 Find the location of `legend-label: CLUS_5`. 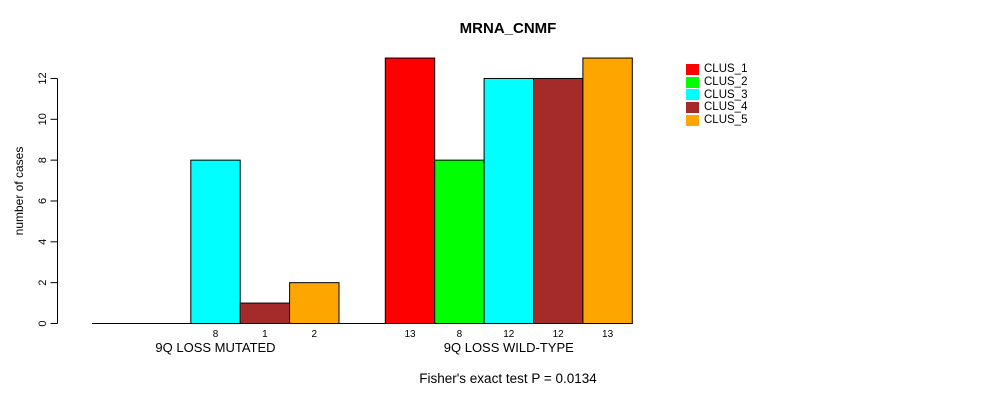

legend-label: CLUS_5 is located at coordinates (726, 120).